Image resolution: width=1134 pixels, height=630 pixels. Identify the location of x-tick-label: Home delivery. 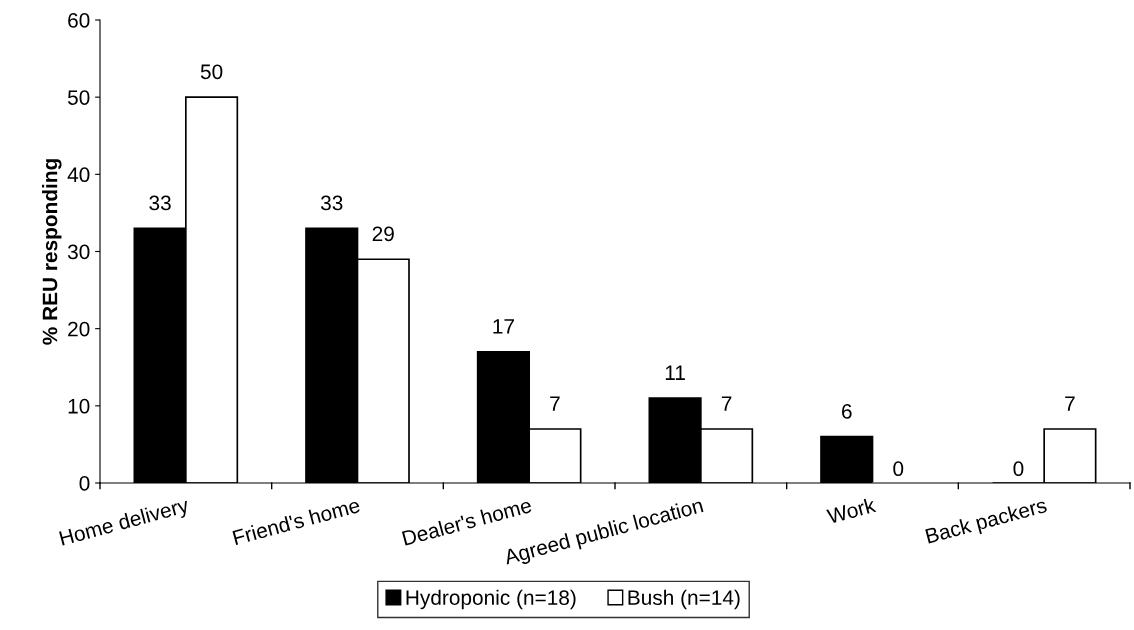
(124, 523).